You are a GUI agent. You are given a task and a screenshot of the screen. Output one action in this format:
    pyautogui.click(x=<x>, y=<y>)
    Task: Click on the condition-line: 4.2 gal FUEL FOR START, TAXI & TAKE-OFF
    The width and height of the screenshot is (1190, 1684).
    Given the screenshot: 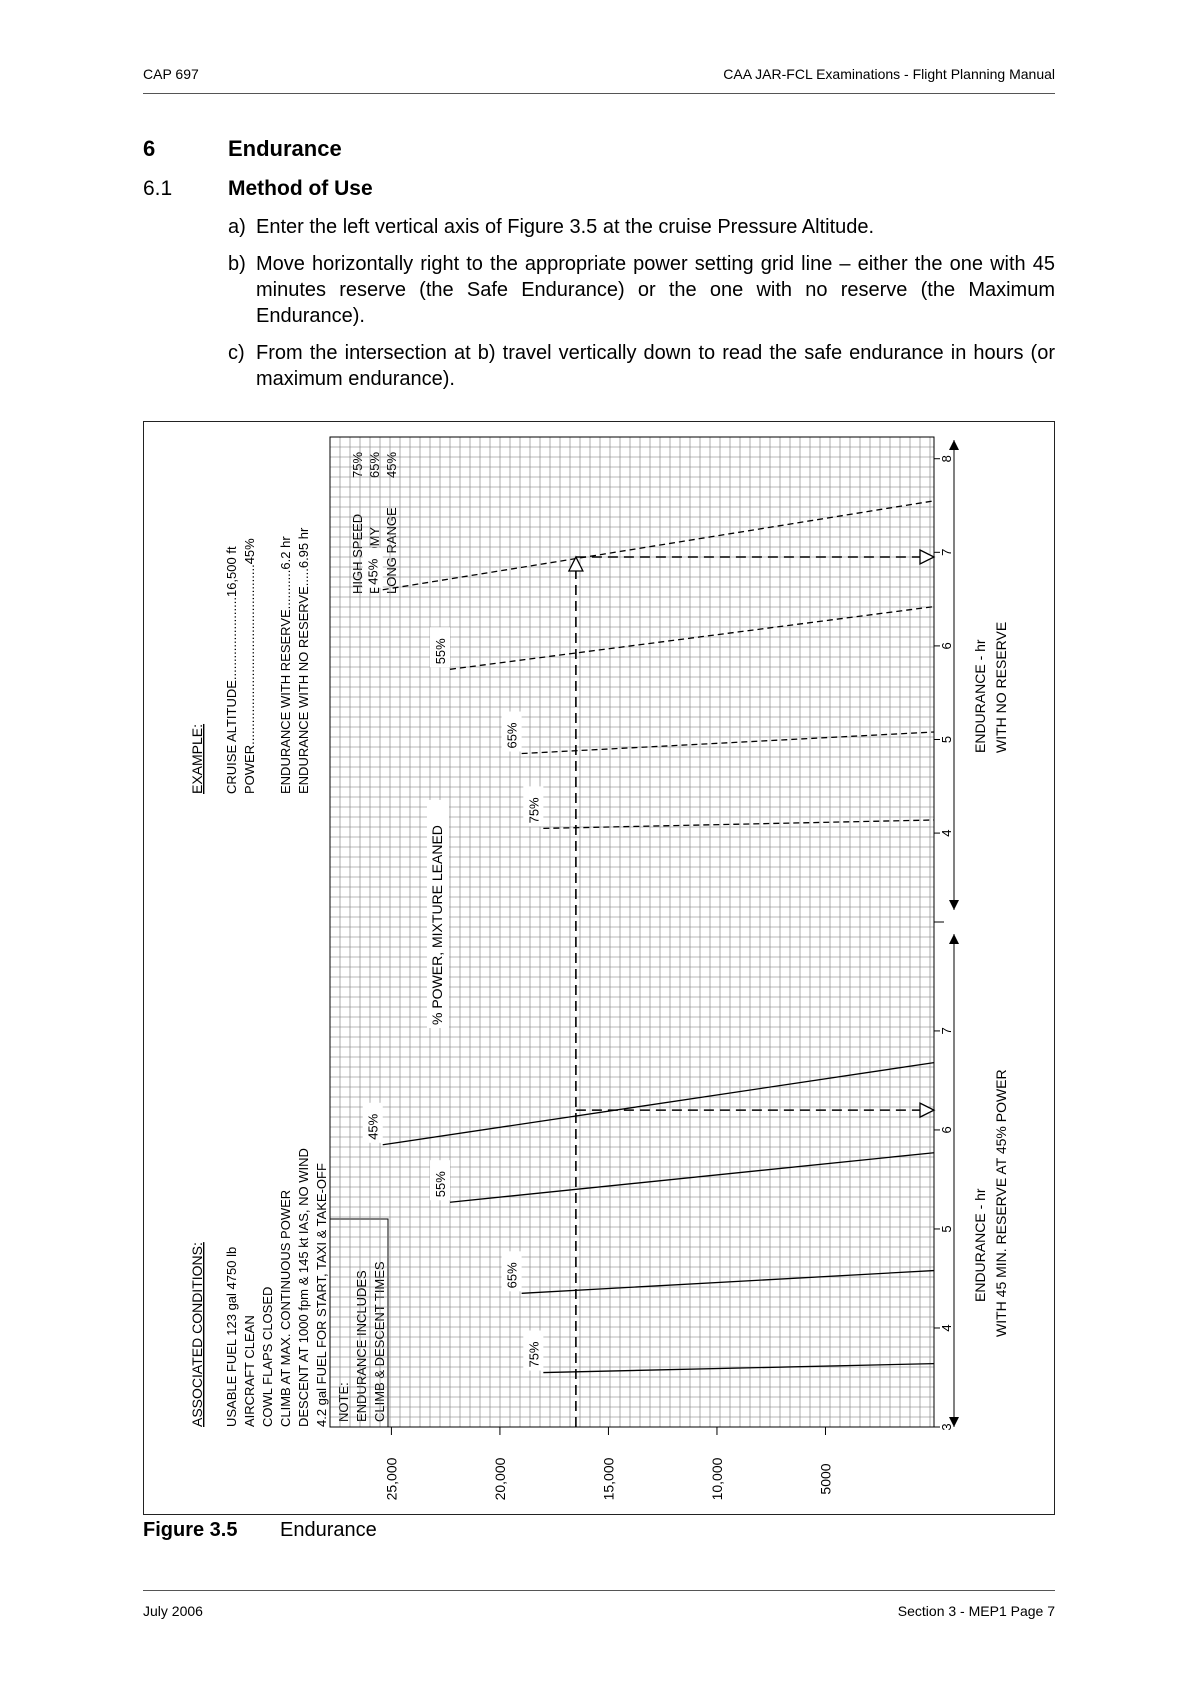 What is the action you would take?
    pyautogui.click(x=321, y=1295)
    